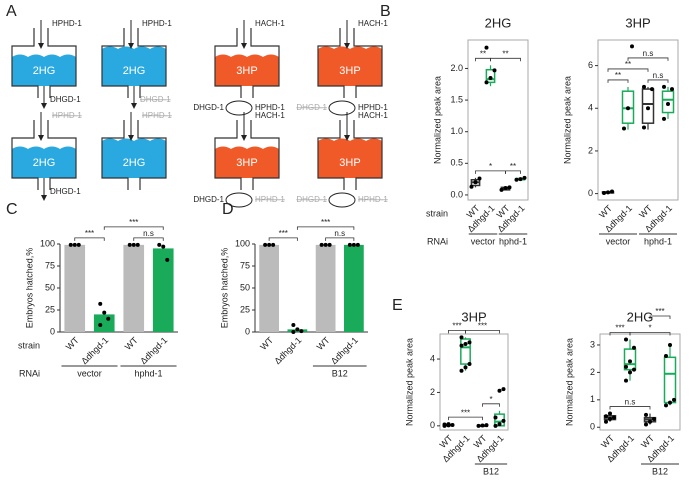  Describe the element at coordinates (242, 243) in the screenshot. I see `y-tick-label: 100` at that location.